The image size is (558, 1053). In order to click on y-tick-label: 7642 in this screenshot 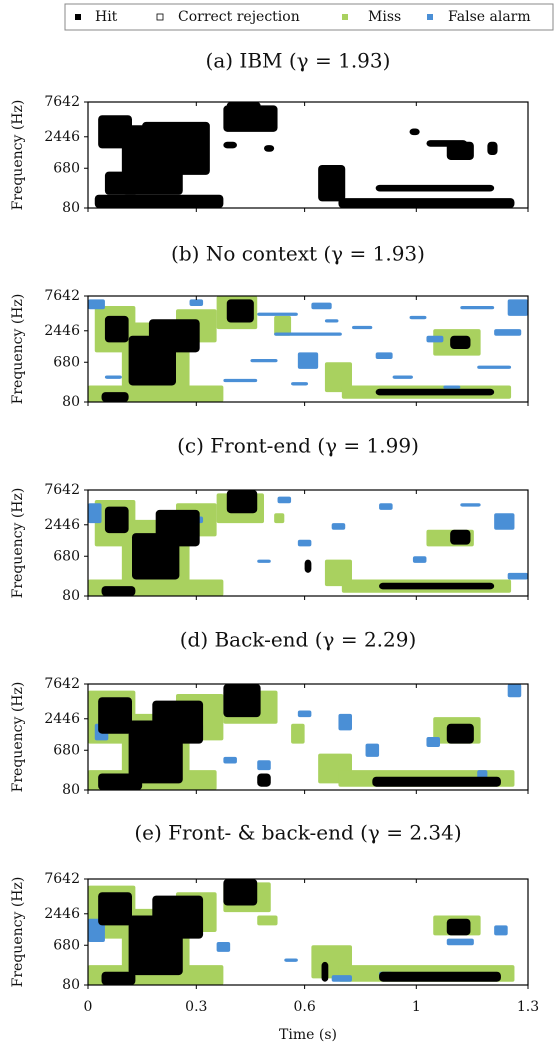, I will do `click(62, 684)`.